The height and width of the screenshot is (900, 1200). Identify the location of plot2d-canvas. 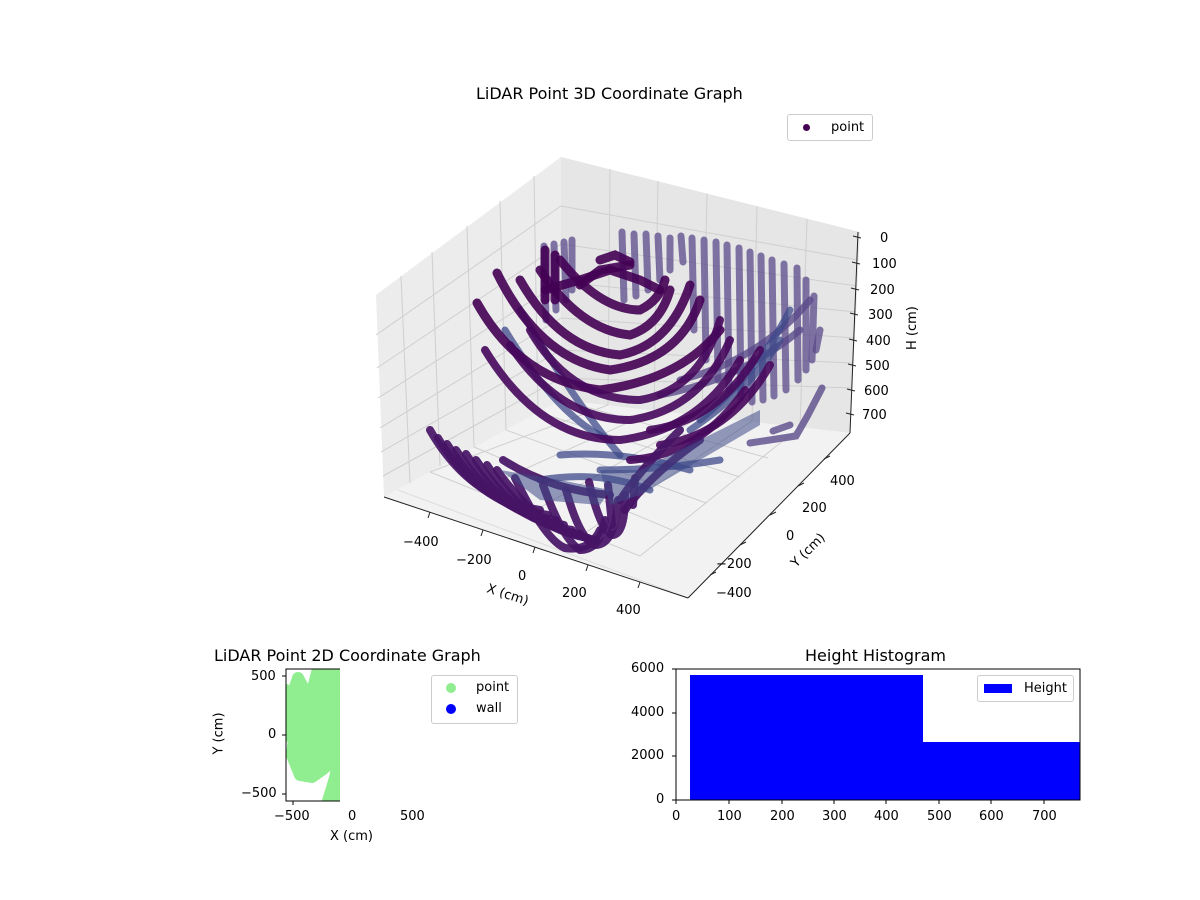
(311, 736).